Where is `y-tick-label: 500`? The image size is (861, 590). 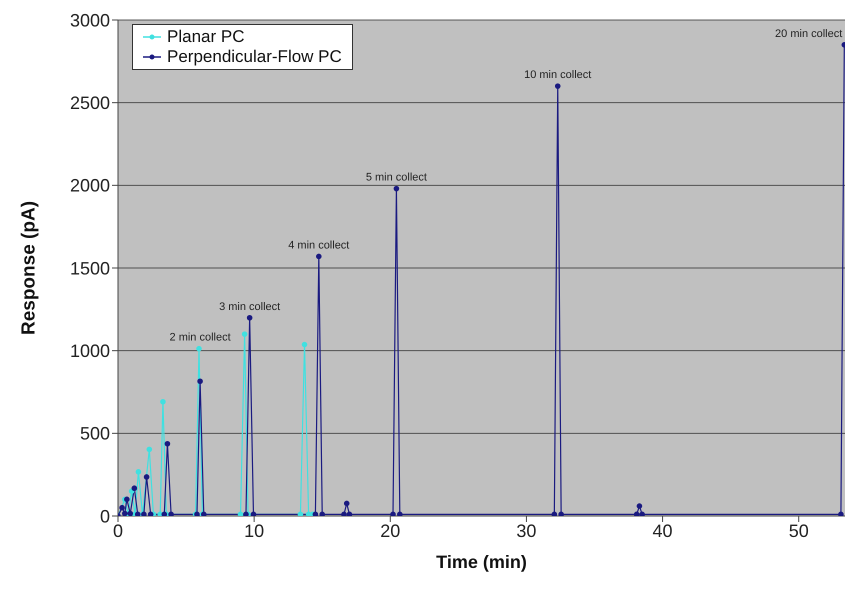
y-tick-label: 500 is located at coordinates (95, 434).